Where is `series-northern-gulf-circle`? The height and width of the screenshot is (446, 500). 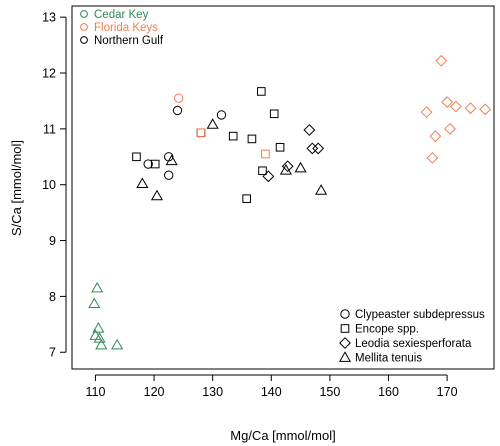
series-northern-gulf-circle is located at coordinates (185, 142).